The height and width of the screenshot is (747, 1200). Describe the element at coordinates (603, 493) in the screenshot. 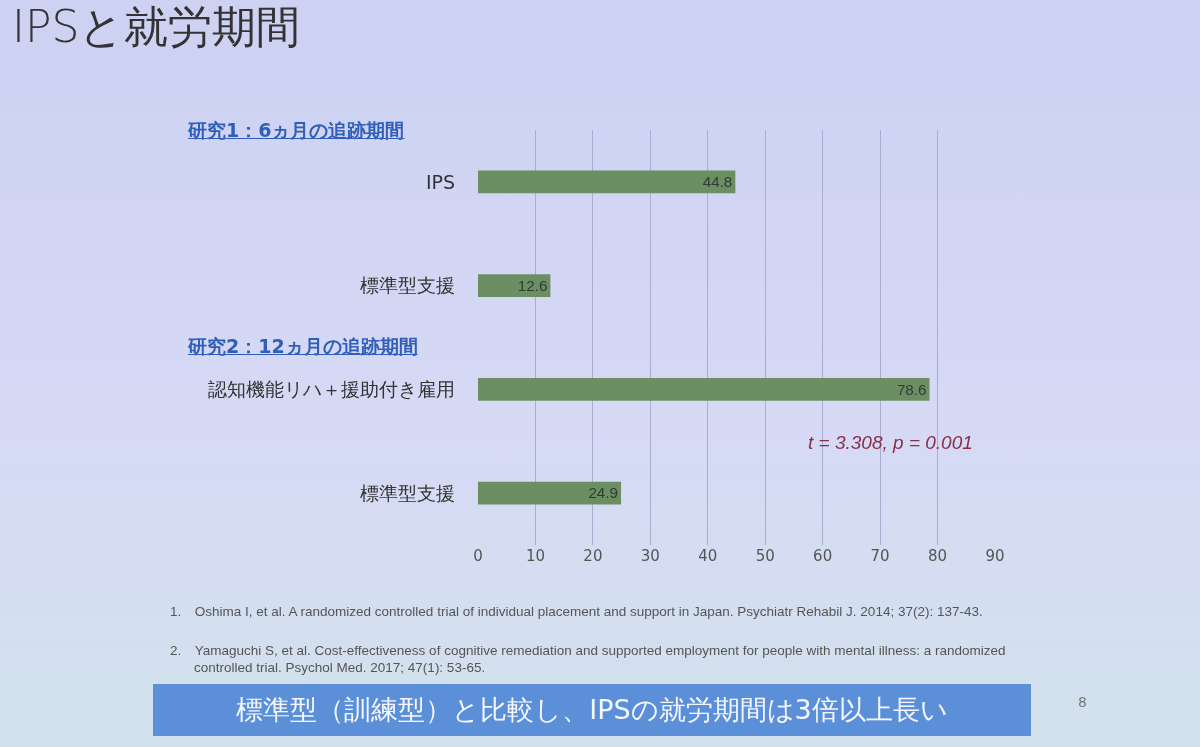

I see `data-label: 24.9` at that location.